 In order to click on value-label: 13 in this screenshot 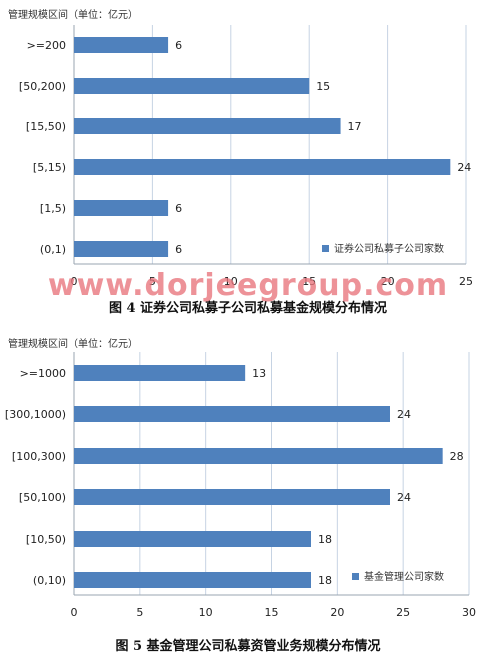, I will do `click(259, 373)`.